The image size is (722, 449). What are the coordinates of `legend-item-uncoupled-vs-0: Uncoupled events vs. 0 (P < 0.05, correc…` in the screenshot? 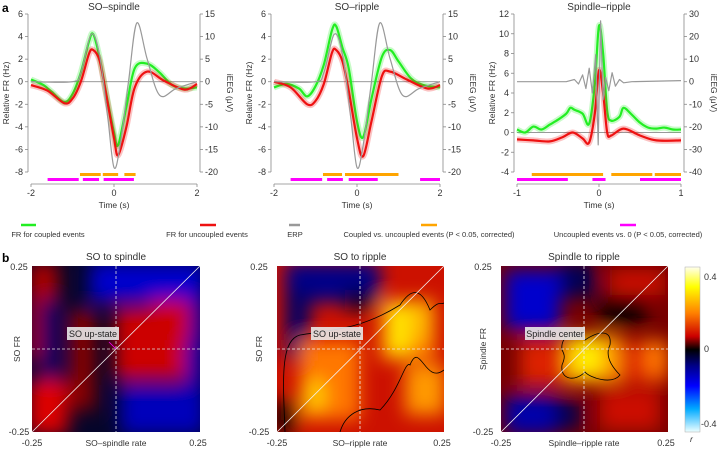 It's located at (628, 231).